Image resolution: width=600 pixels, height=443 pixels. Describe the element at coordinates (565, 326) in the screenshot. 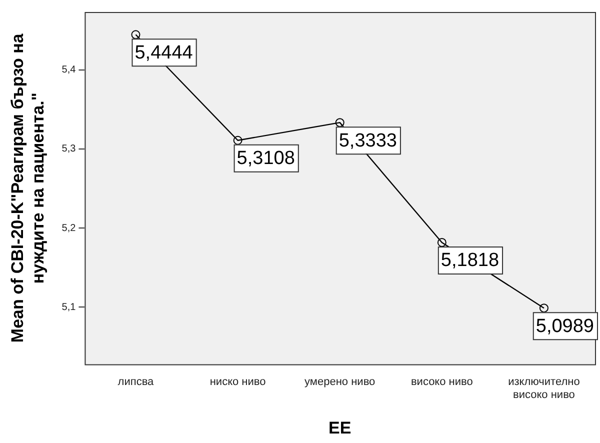

I see `data-label: 5,0989` at that location.